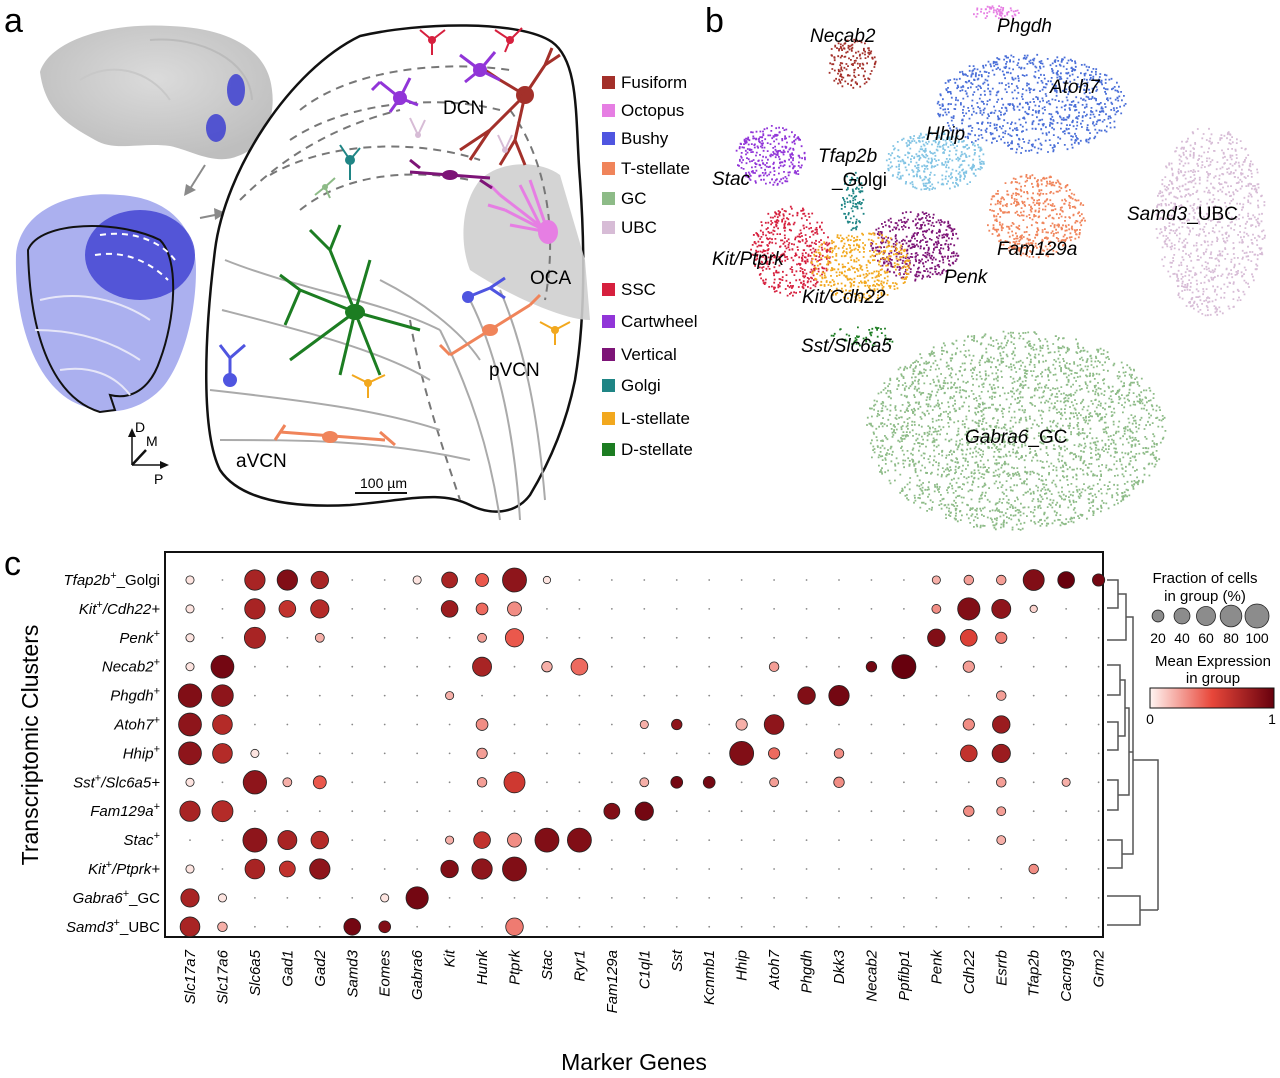  What do you see at coordinates (936, 724) in the screenshot?
I see `dot-5-Penk` at bounding box center [936, 724].